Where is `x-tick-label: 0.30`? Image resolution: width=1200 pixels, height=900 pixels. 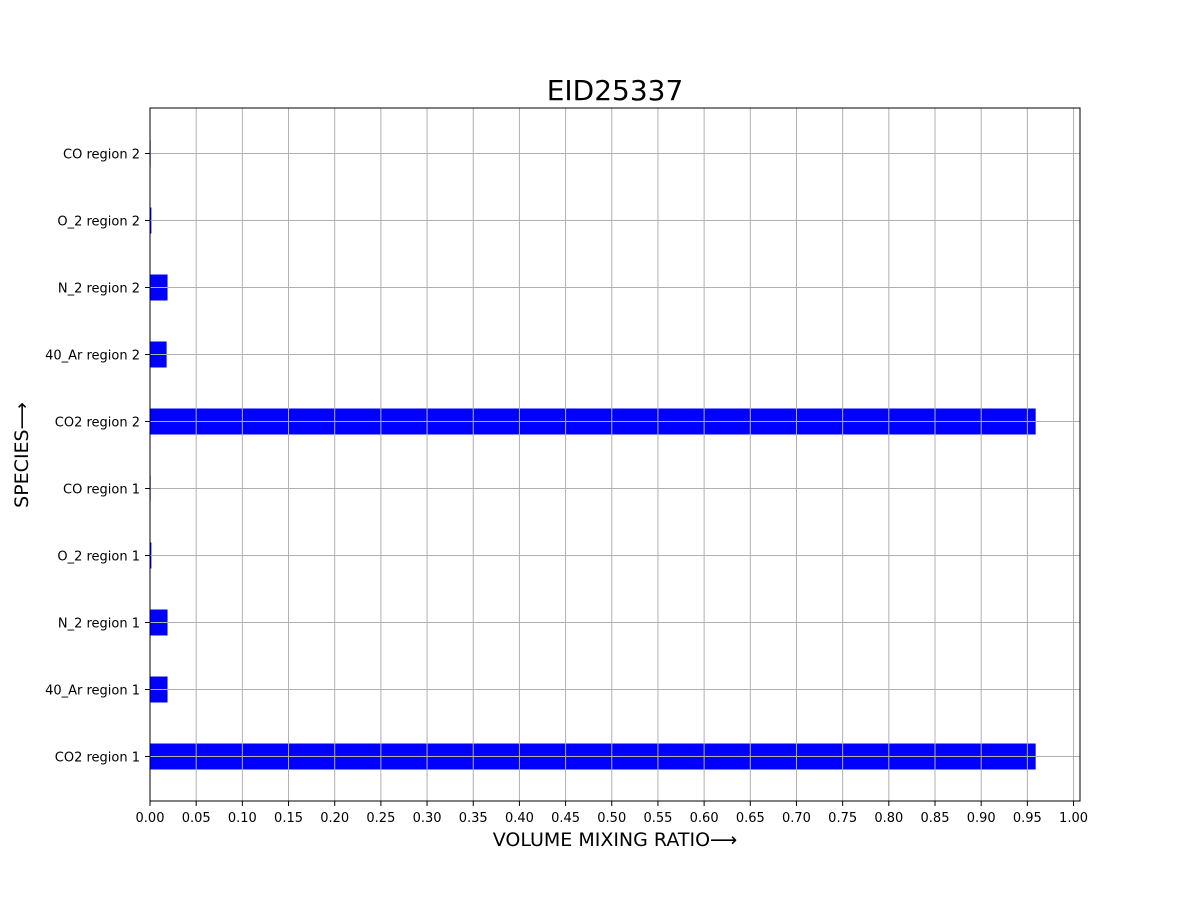 x-tick-label: 0.30 is located at coordinates (427, 818).